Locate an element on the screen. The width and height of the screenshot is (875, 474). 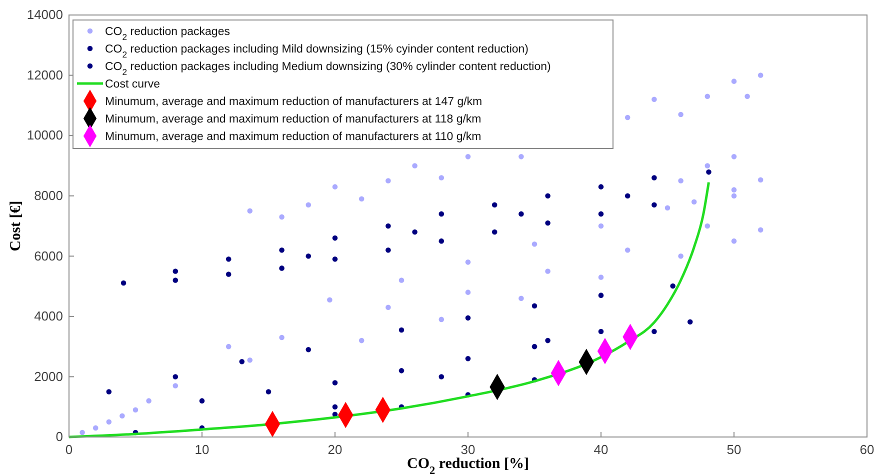
y-axis-title: Cost [€] is located at coordinates (16, 226).